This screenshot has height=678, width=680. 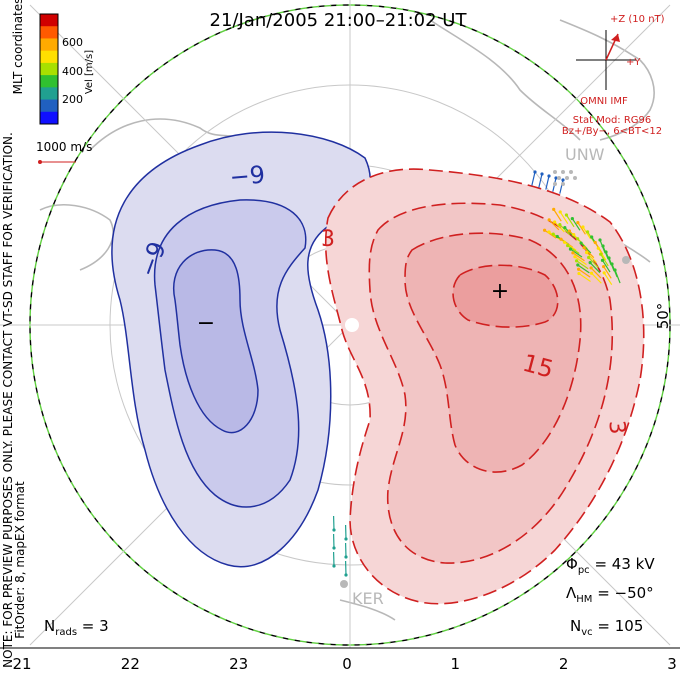 I want to click on nvc-stat: Nvc = 105, so click(x=606, y=627).